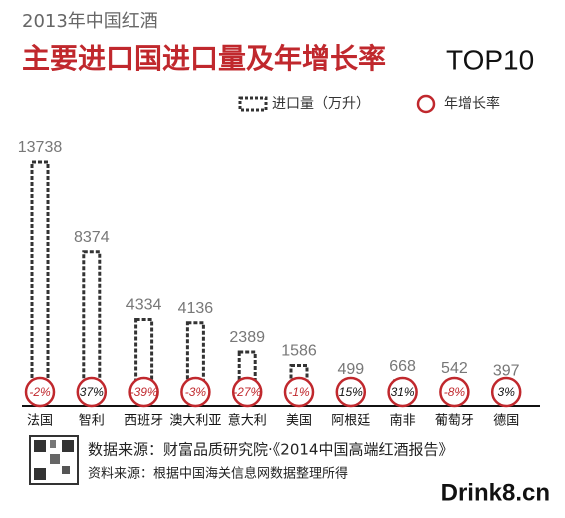  I want to click on value-label: 13738, so click(40, 147).